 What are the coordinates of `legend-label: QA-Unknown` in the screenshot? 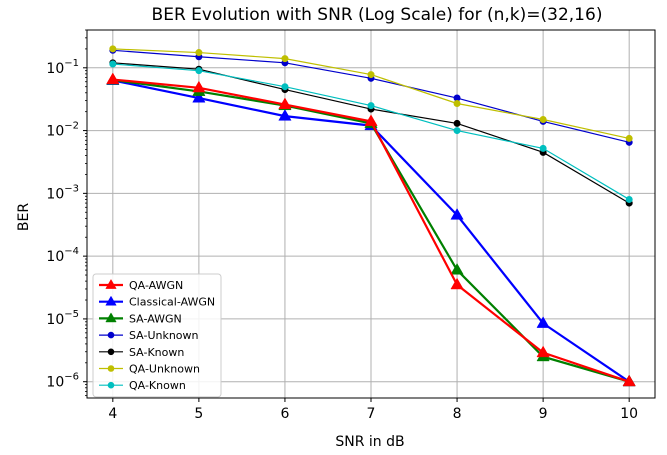 It's located at (164, 369).